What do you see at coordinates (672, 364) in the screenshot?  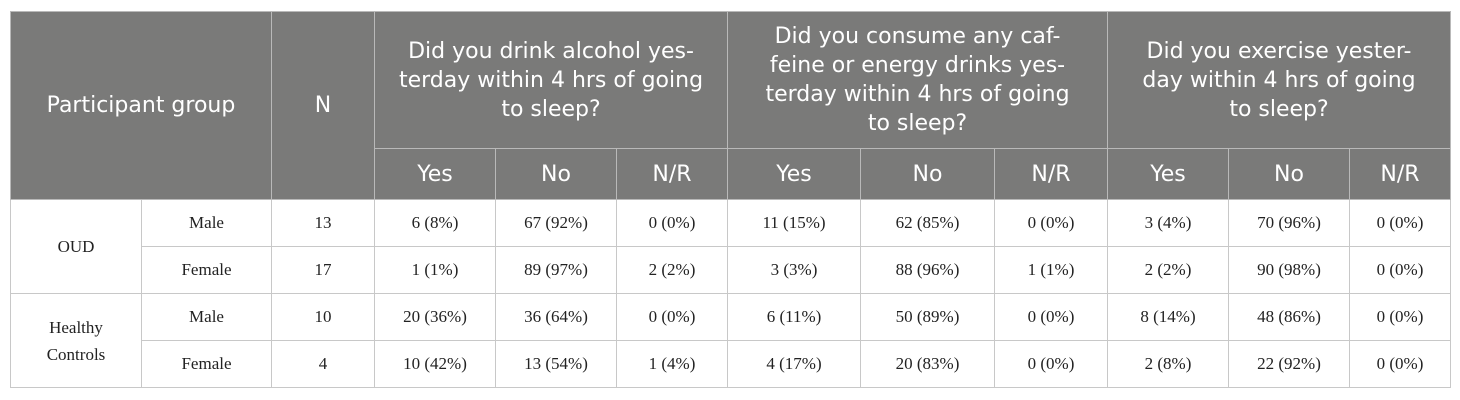 I see `alcohol-nr-cell: 1 (4%)` at bounding box center [672, 364].